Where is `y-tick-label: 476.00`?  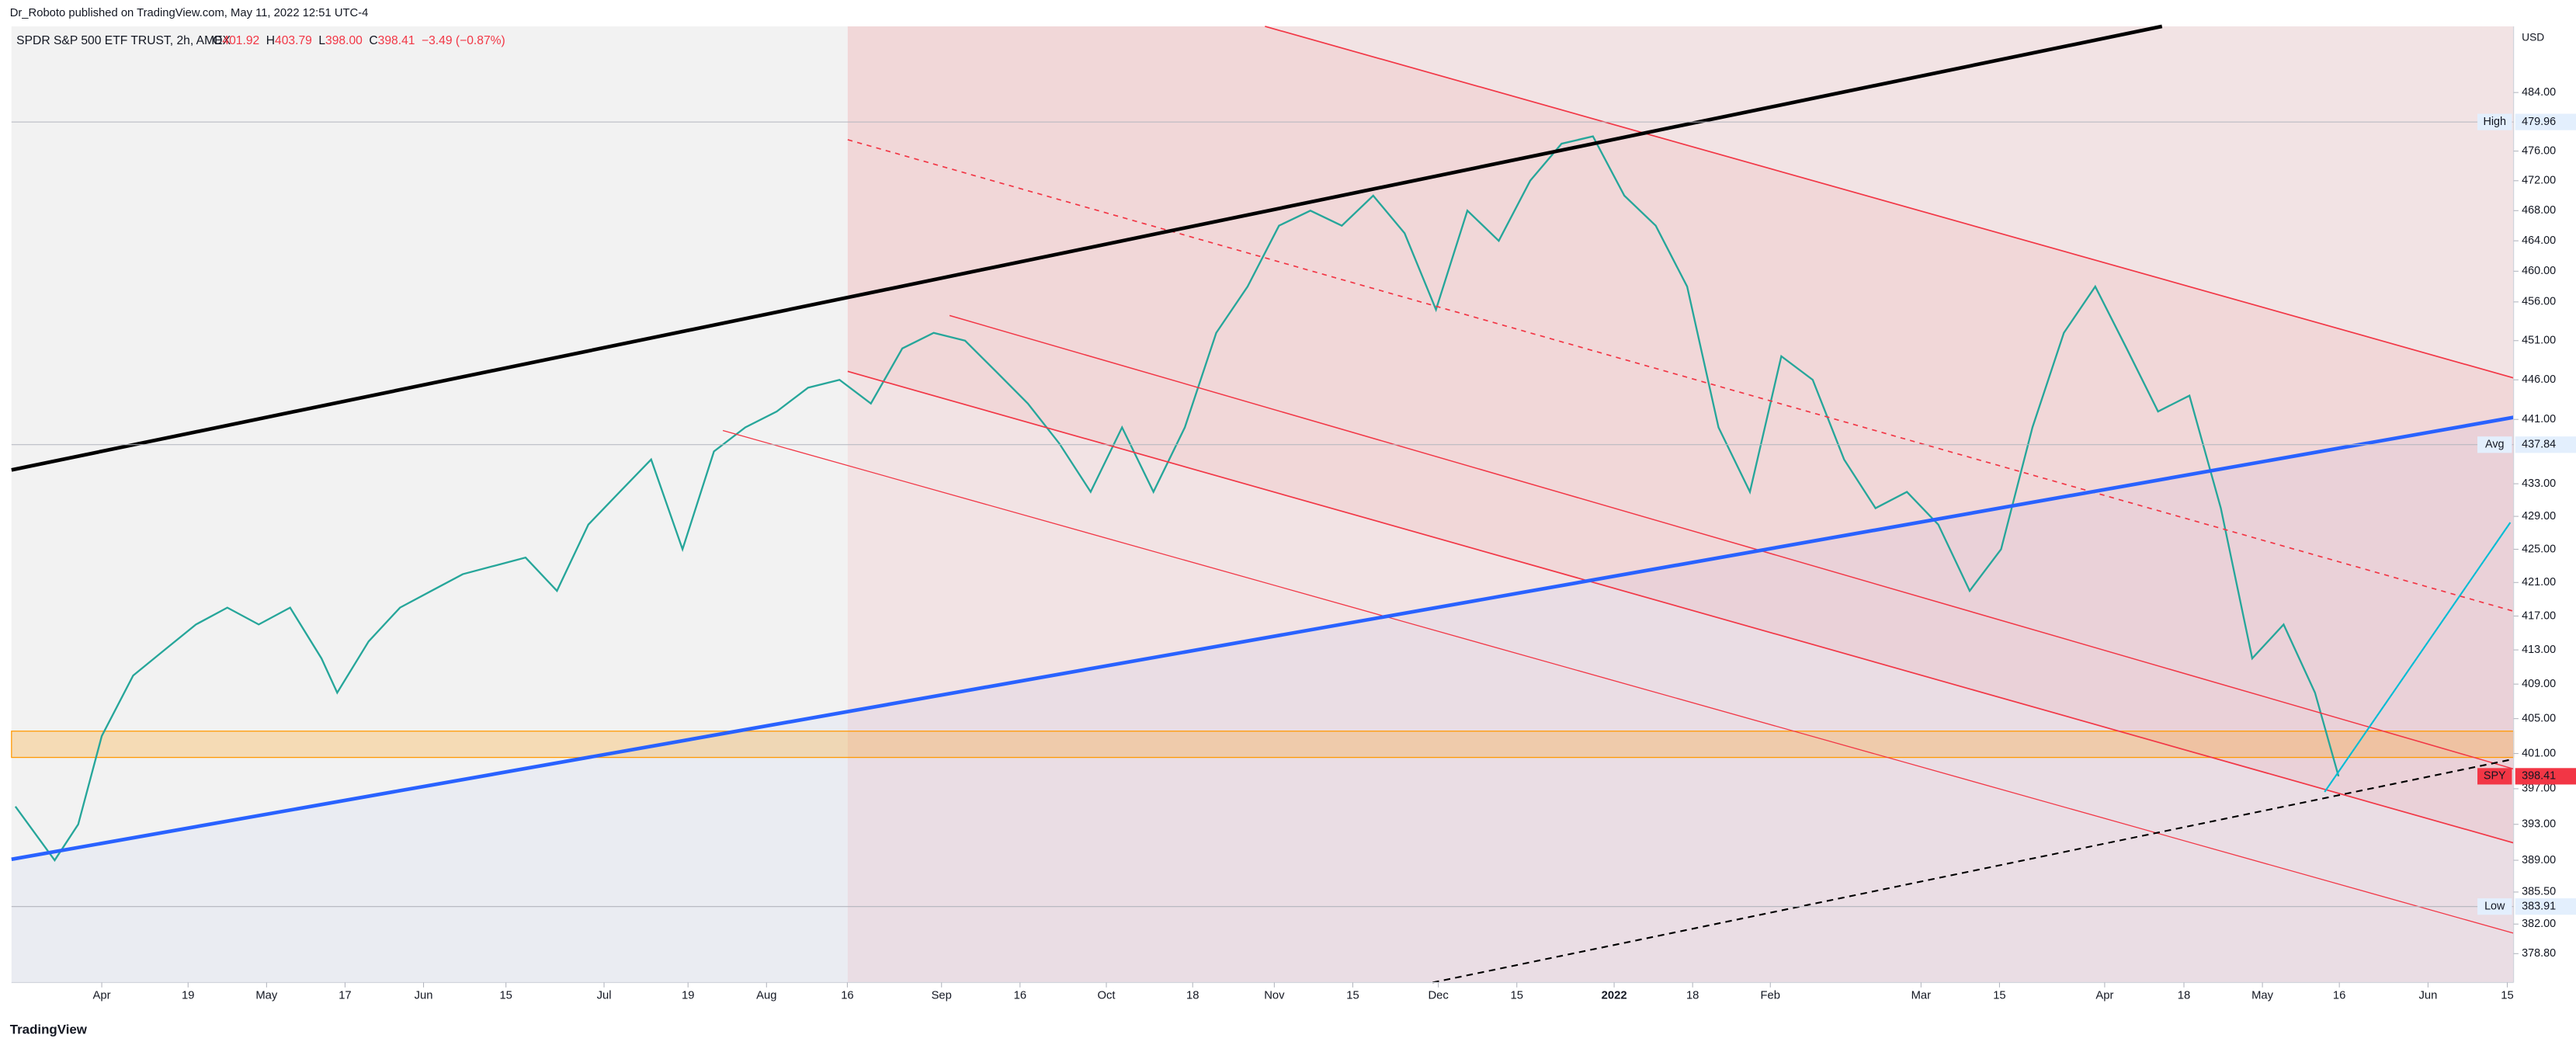 y-tick-label: 476.00 is located at coordinates (2539, 150).